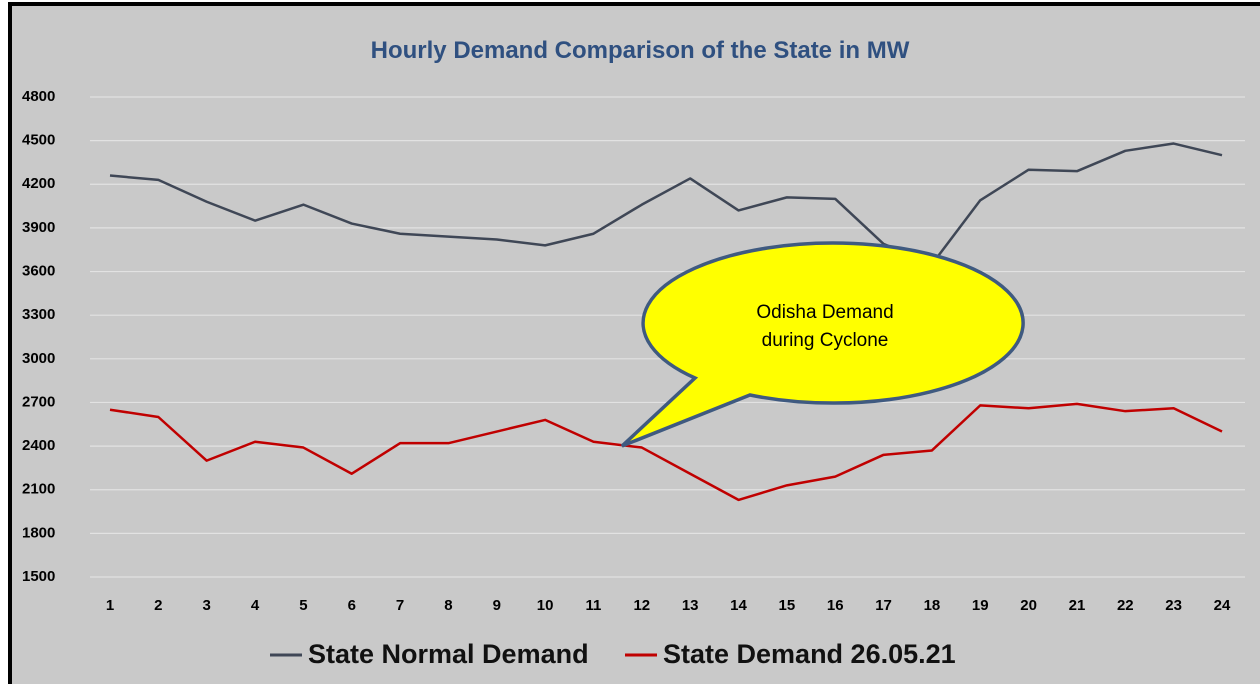 This screenshot has height=684, width=1260. What do you see at coordinates (255, 605) in the screenshot?
I see `x-tick-label: 4` at bounding box center [255, 605].